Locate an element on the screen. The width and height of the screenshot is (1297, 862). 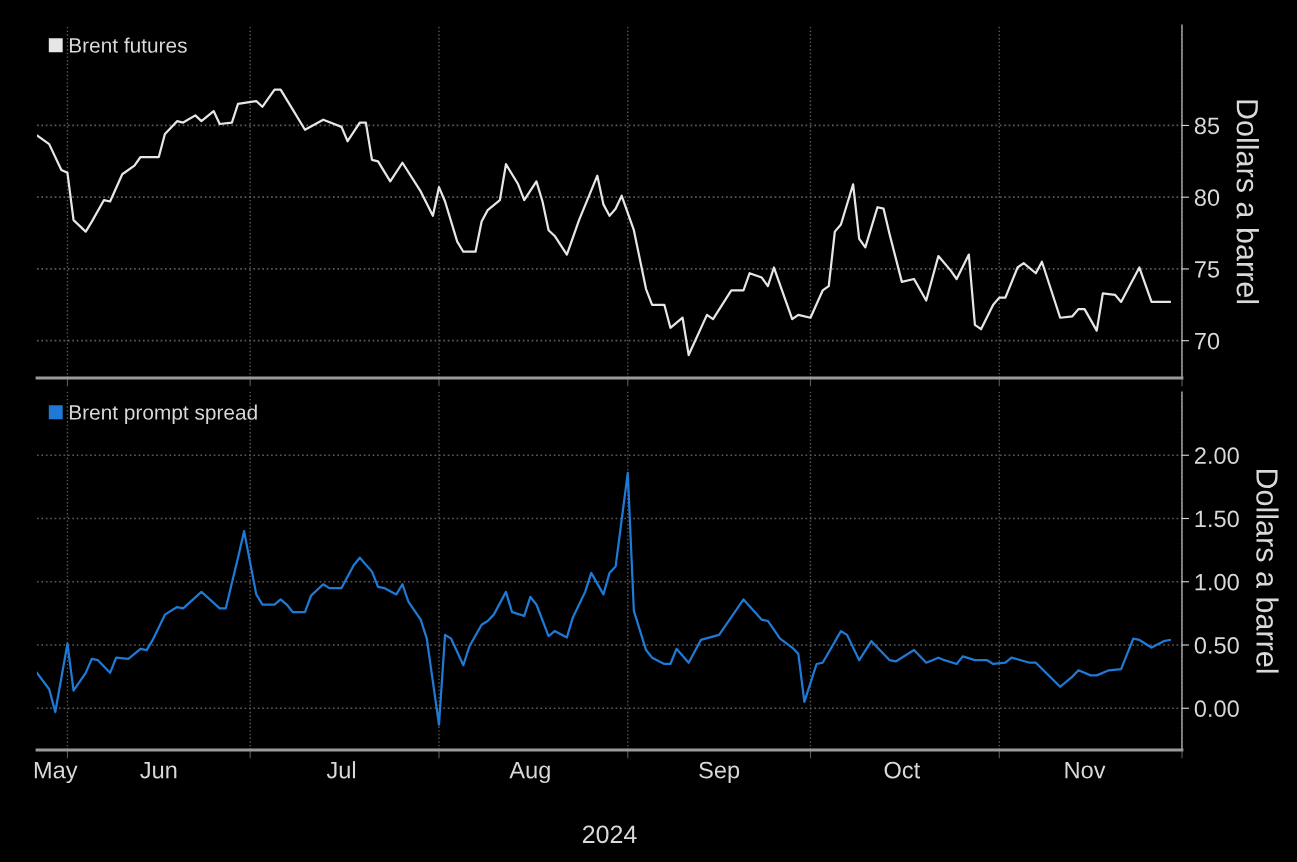
legend-label: Brent prompt spread is located at coordinates (163, 414).